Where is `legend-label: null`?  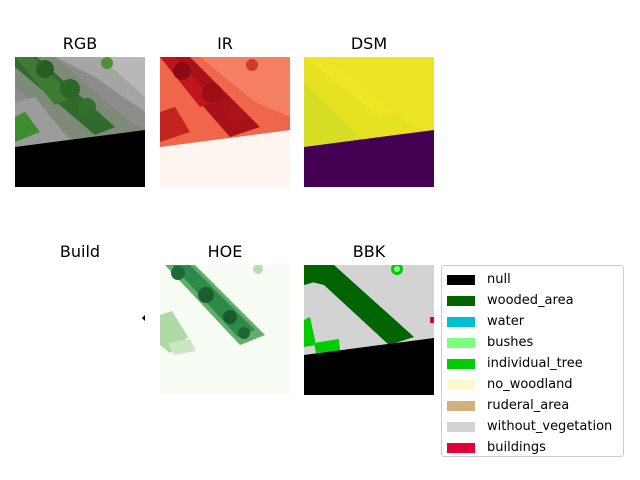 legend-label: null is located at coordinates (499, 279).